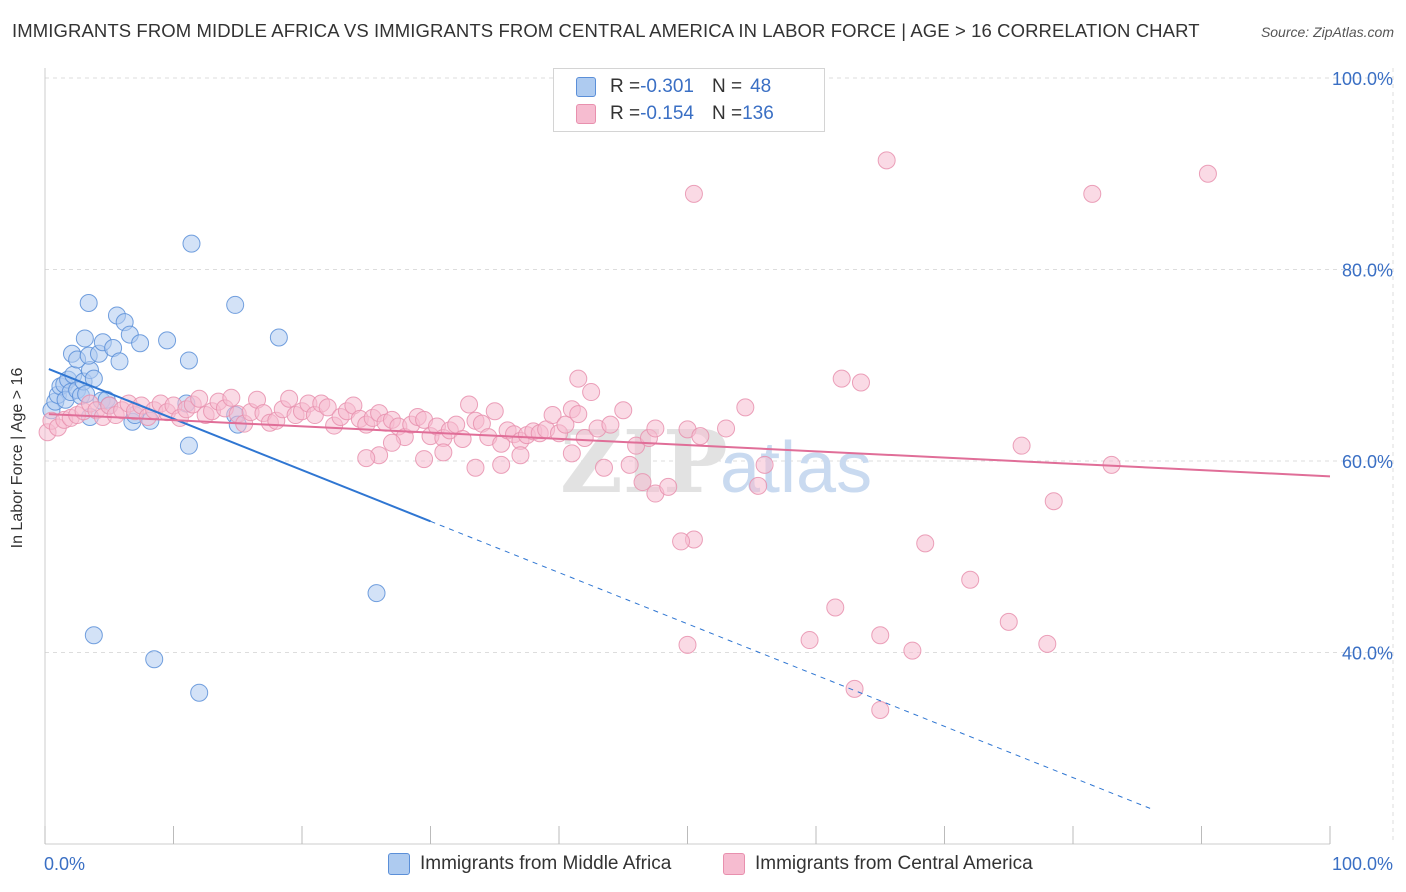 The height and width of the screenshot is (892, 1406). What do you see at coordinates (64, 864) in the screenshot?
I see `x-tick-label-min: 0.0%` at bounding box center [64, 864].